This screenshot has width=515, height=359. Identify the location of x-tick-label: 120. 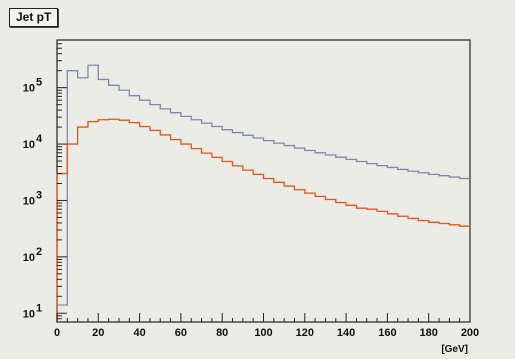
(305, 333).